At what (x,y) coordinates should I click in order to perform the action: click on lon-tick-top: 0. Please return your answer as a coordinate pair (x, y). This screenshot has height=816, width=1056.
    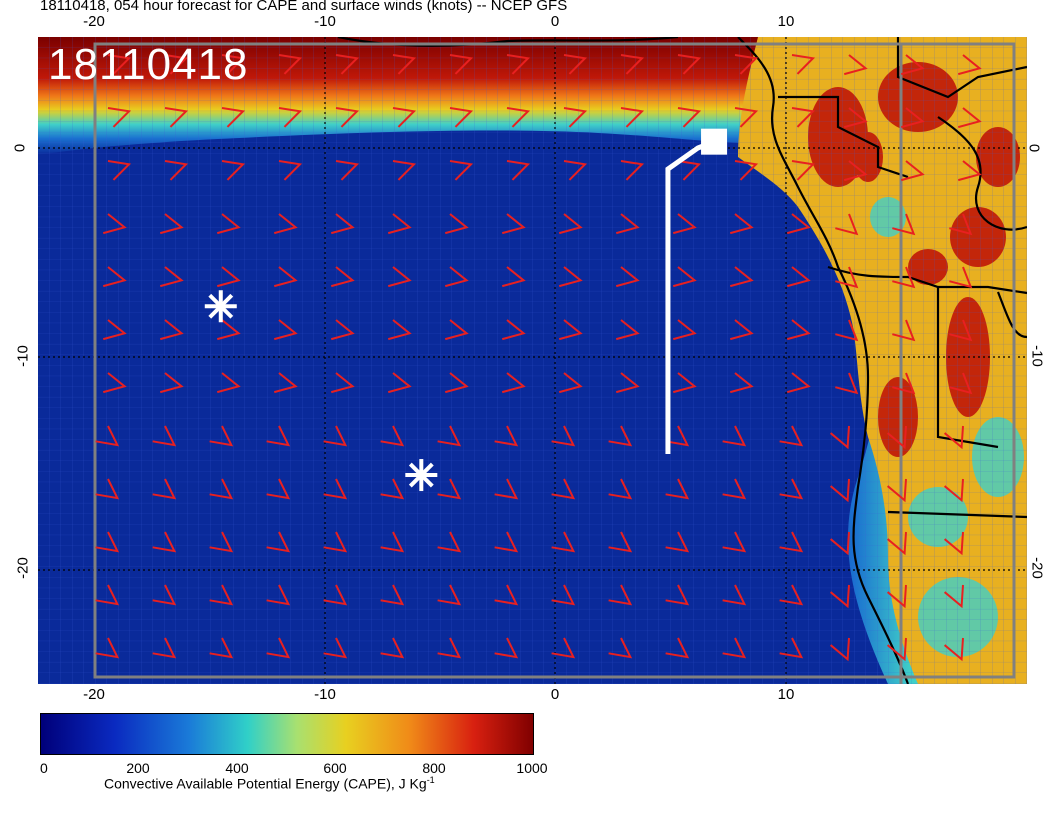
    Looking at the image, I should click on (555, 21).